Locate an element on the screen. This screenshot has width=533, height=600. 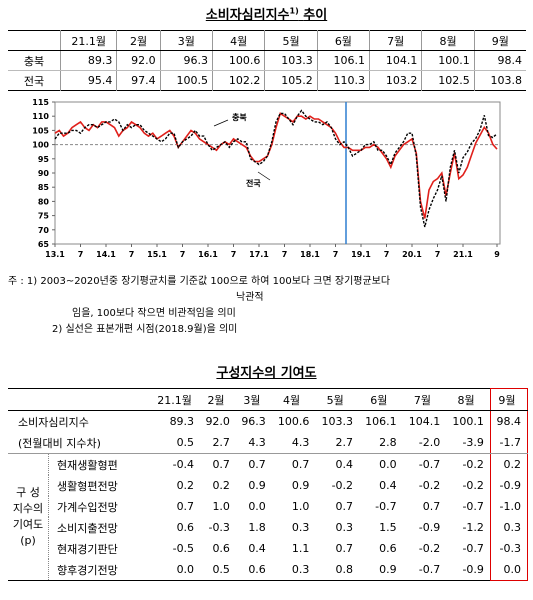
y-tick-label: 110 is located at coordinates (40, 116).